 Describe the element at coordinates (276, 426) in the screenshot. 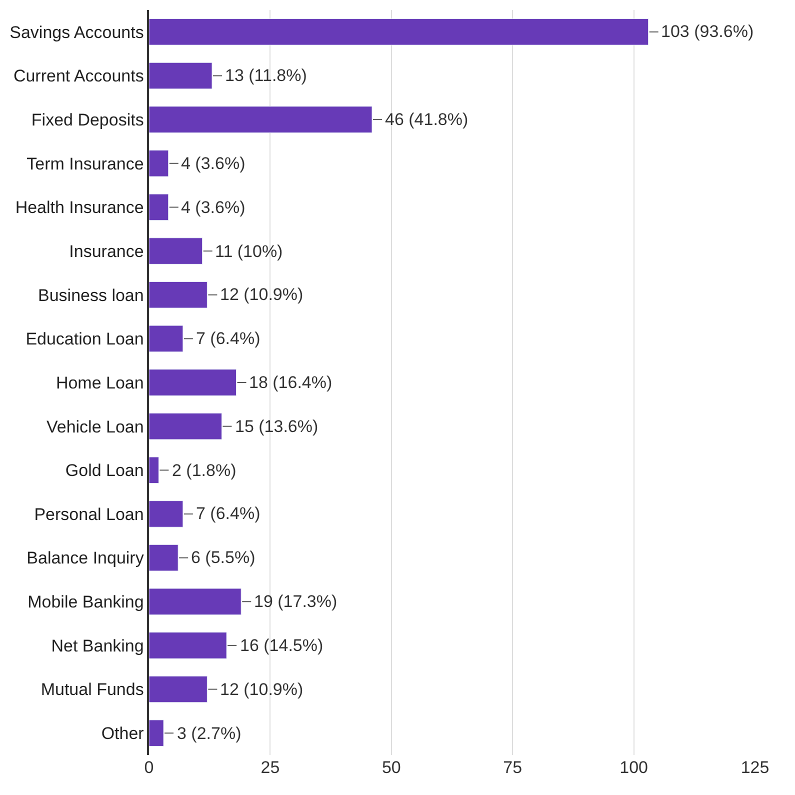

I see `data-label: 15 (13.6%)` at that location.